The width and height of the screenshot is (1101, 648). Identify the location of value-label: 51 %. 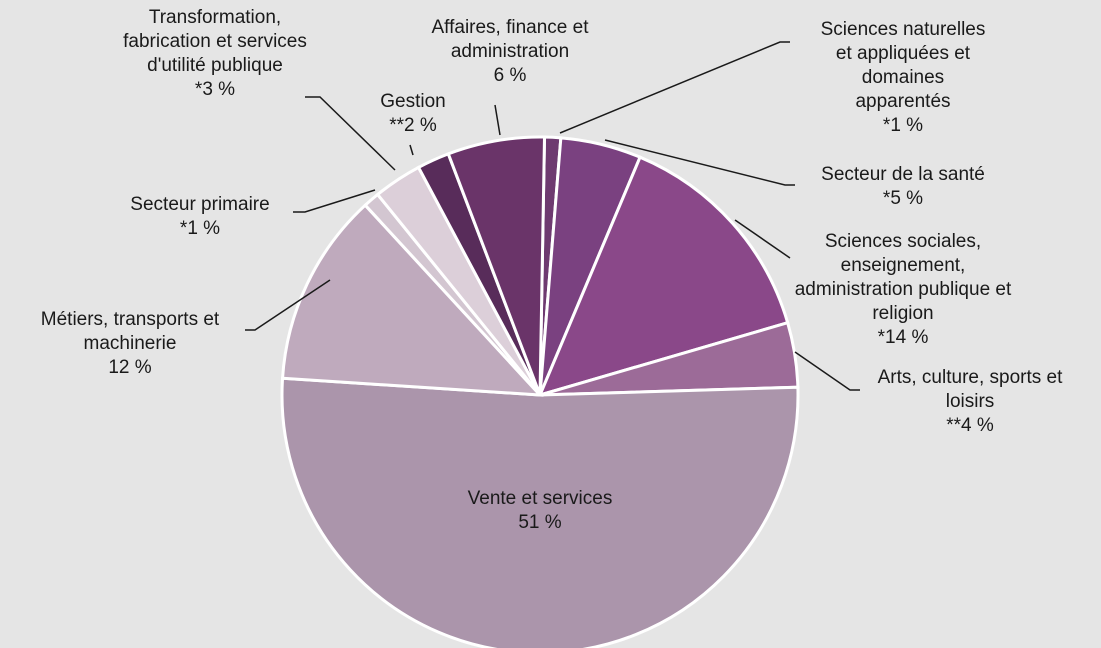
(540, 522).